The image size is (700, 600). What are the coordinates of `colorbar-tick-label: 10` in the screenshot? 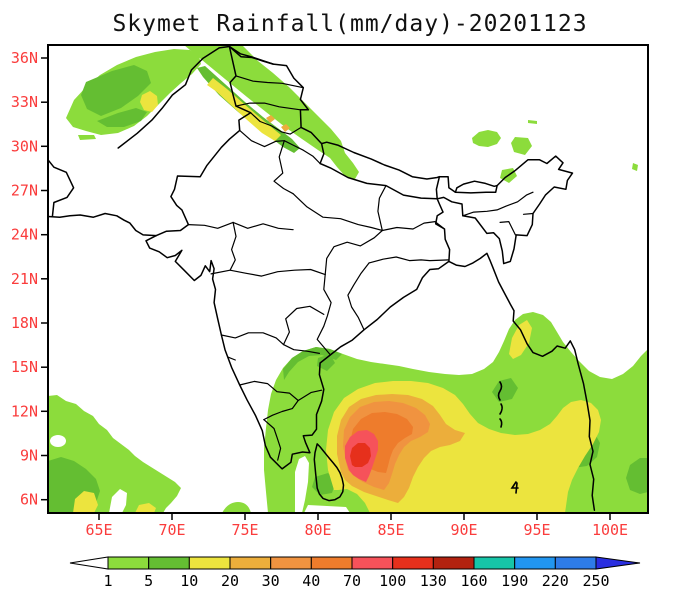 It's located at (189, 581).